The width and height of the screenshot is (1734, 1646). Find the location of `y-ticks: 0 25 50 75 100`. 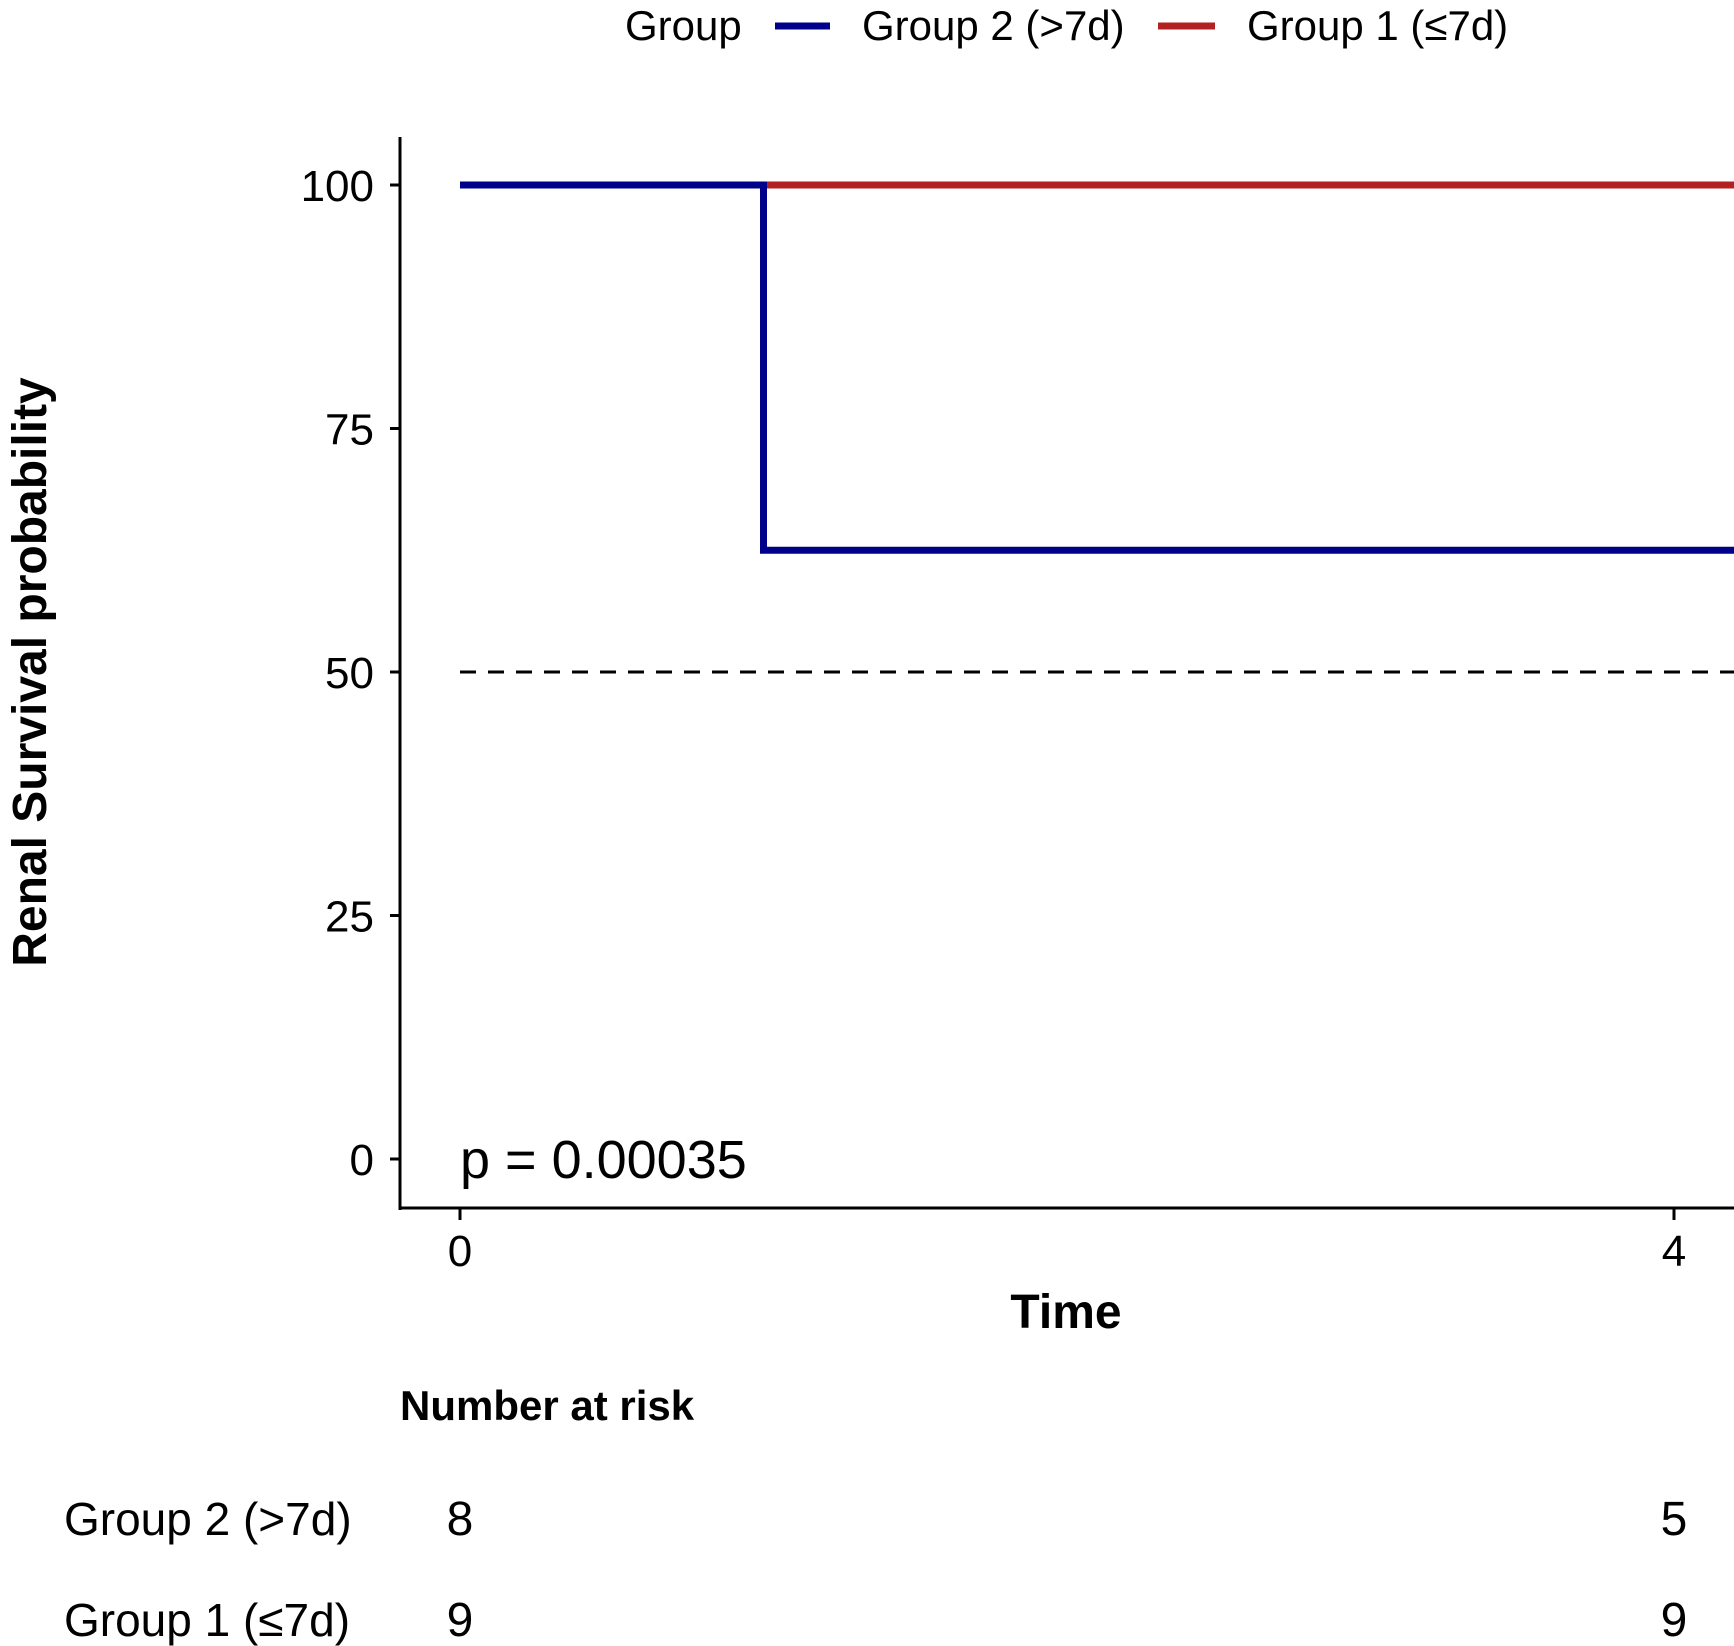

y-ticks: 0 25 50 75 100 is located at coordinates (350, 673).